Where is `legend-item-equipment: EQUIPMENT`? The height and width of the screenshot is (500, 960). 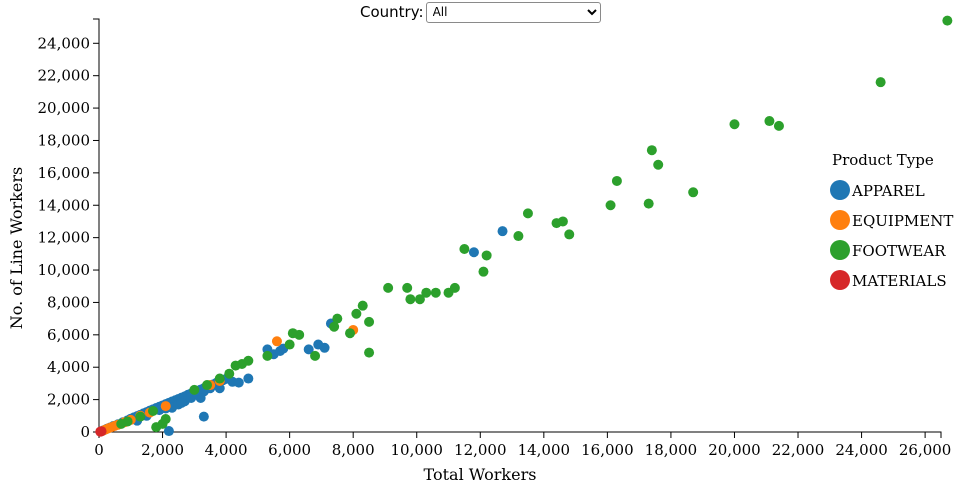 legend-item-equipment: EQUIPMENT is located at coordinates (891, 220).